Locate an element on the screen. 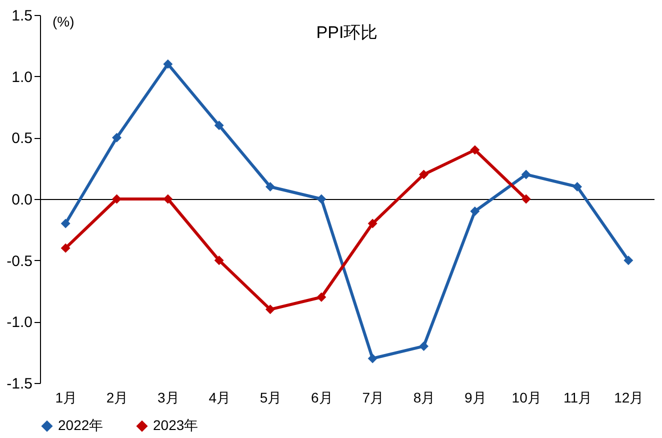 The image size is (662, 438). x-tick-label: 9月 is located at coordinates (475, 398).